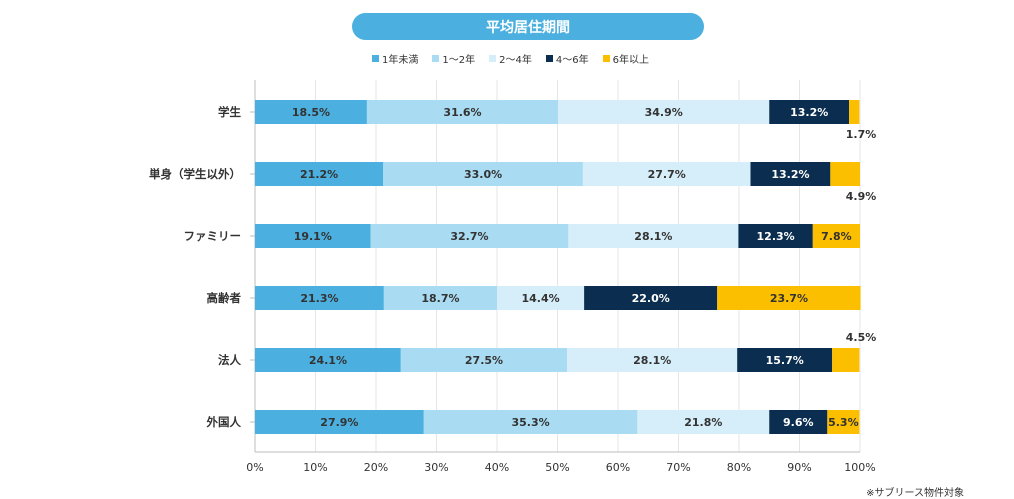 The height and width of the screenshot is (499, 1014). I want to click on data-label: 4.5%, so click(861, 337).